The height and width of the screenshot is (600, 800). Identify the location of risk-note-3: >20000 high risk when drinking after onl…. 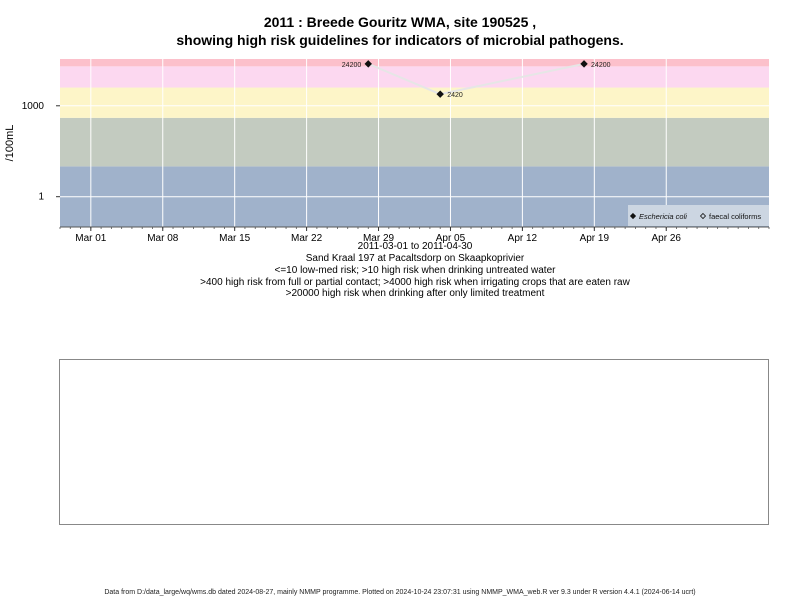
(415, 293).